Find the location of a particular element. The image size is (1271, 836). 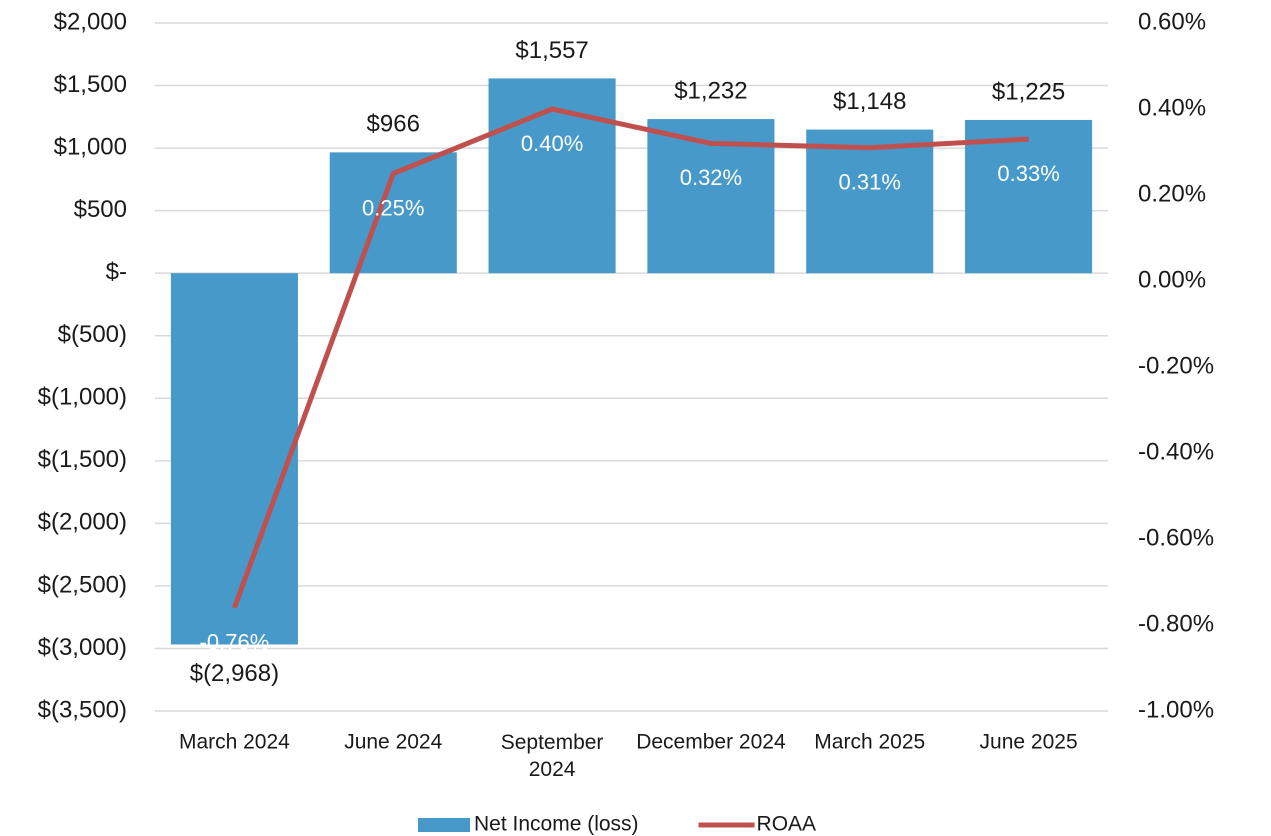

bar-value-label: $1,232 is located at coordinates (710, 90).